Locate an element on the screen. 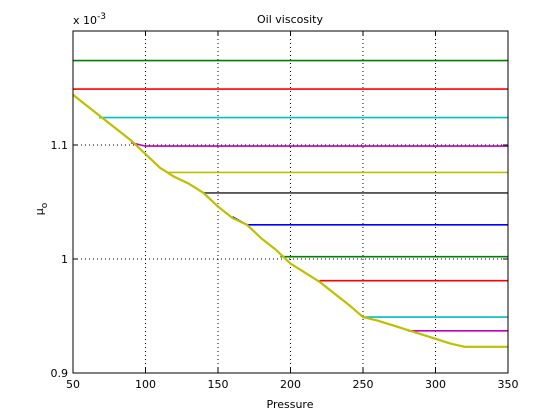 The width and height of the screenshot is (560, 420). x-tick-label: 300 is located at coordinates (435, 384).